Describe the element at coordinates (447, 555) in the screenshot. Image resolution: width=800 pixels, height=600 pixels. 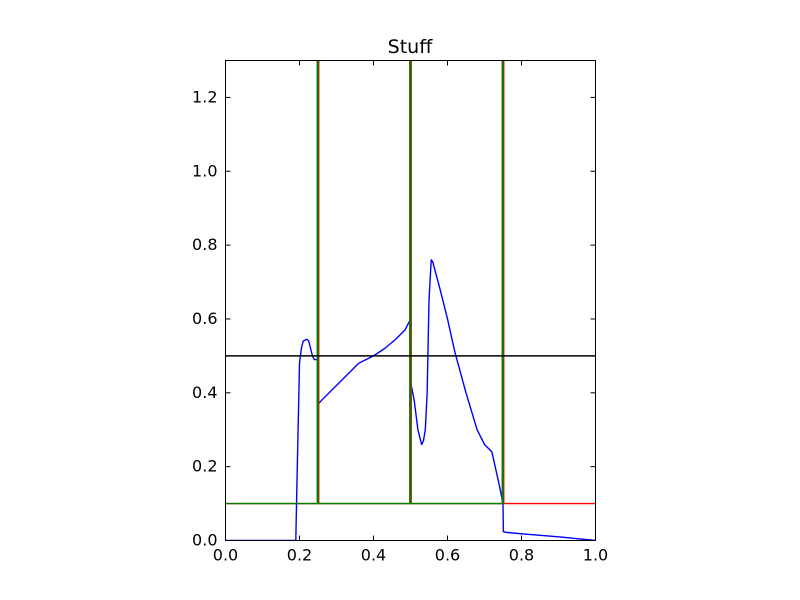
I see `x-tick-label: 0.6` at that location.